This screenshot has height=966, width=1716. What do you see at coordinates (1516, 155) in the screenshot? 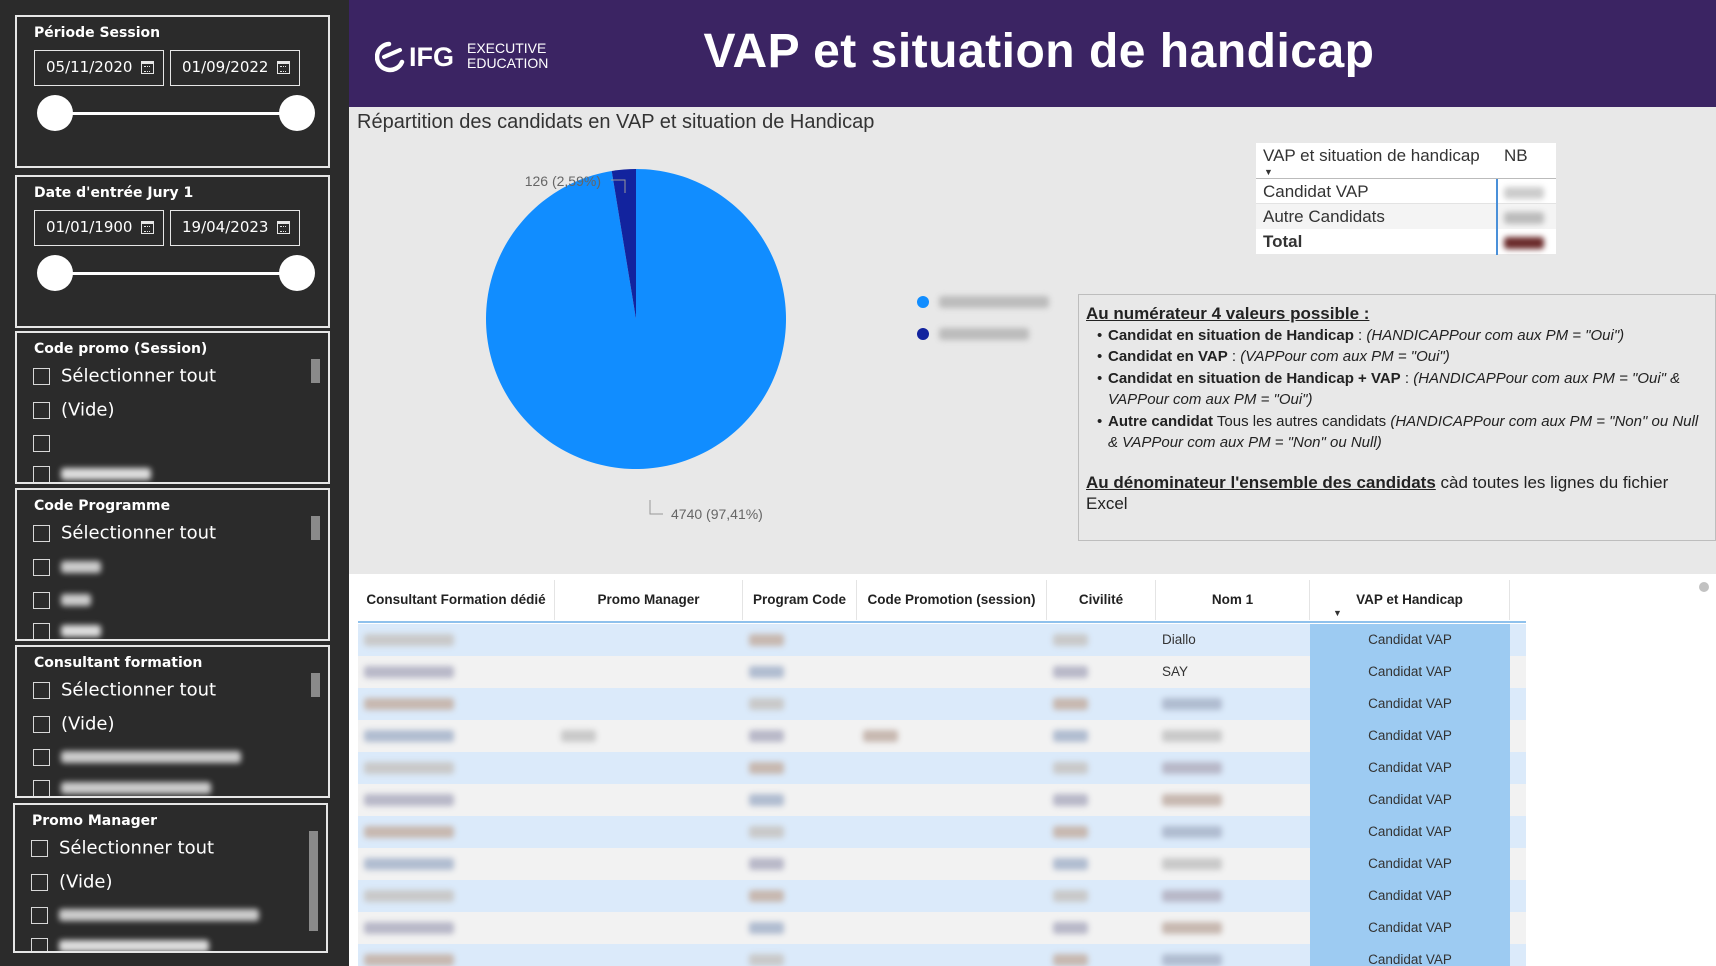
I see `matrix-col-nb: NB` at bounding box center [1516, 155].